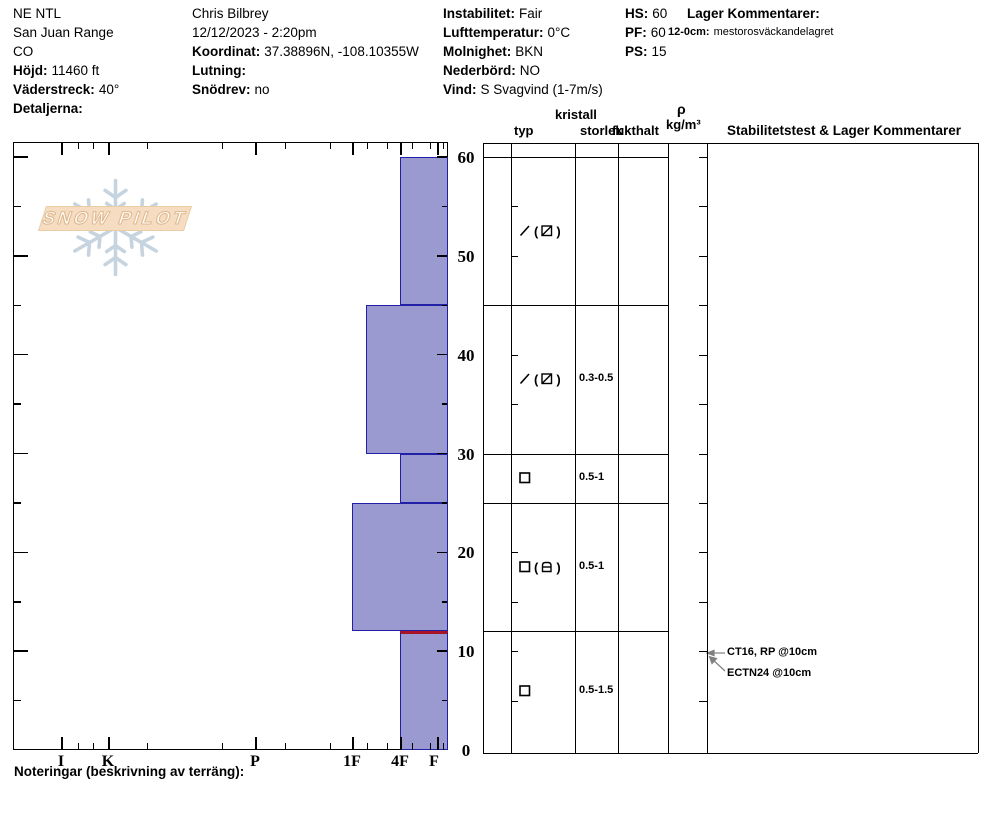 The width and height of the screenshot is (994, 840). What do you see at coordinates (479, 13) in the screenshot?
I see `header-field-label: Instabilitet:` at bounding box center [479, 13].